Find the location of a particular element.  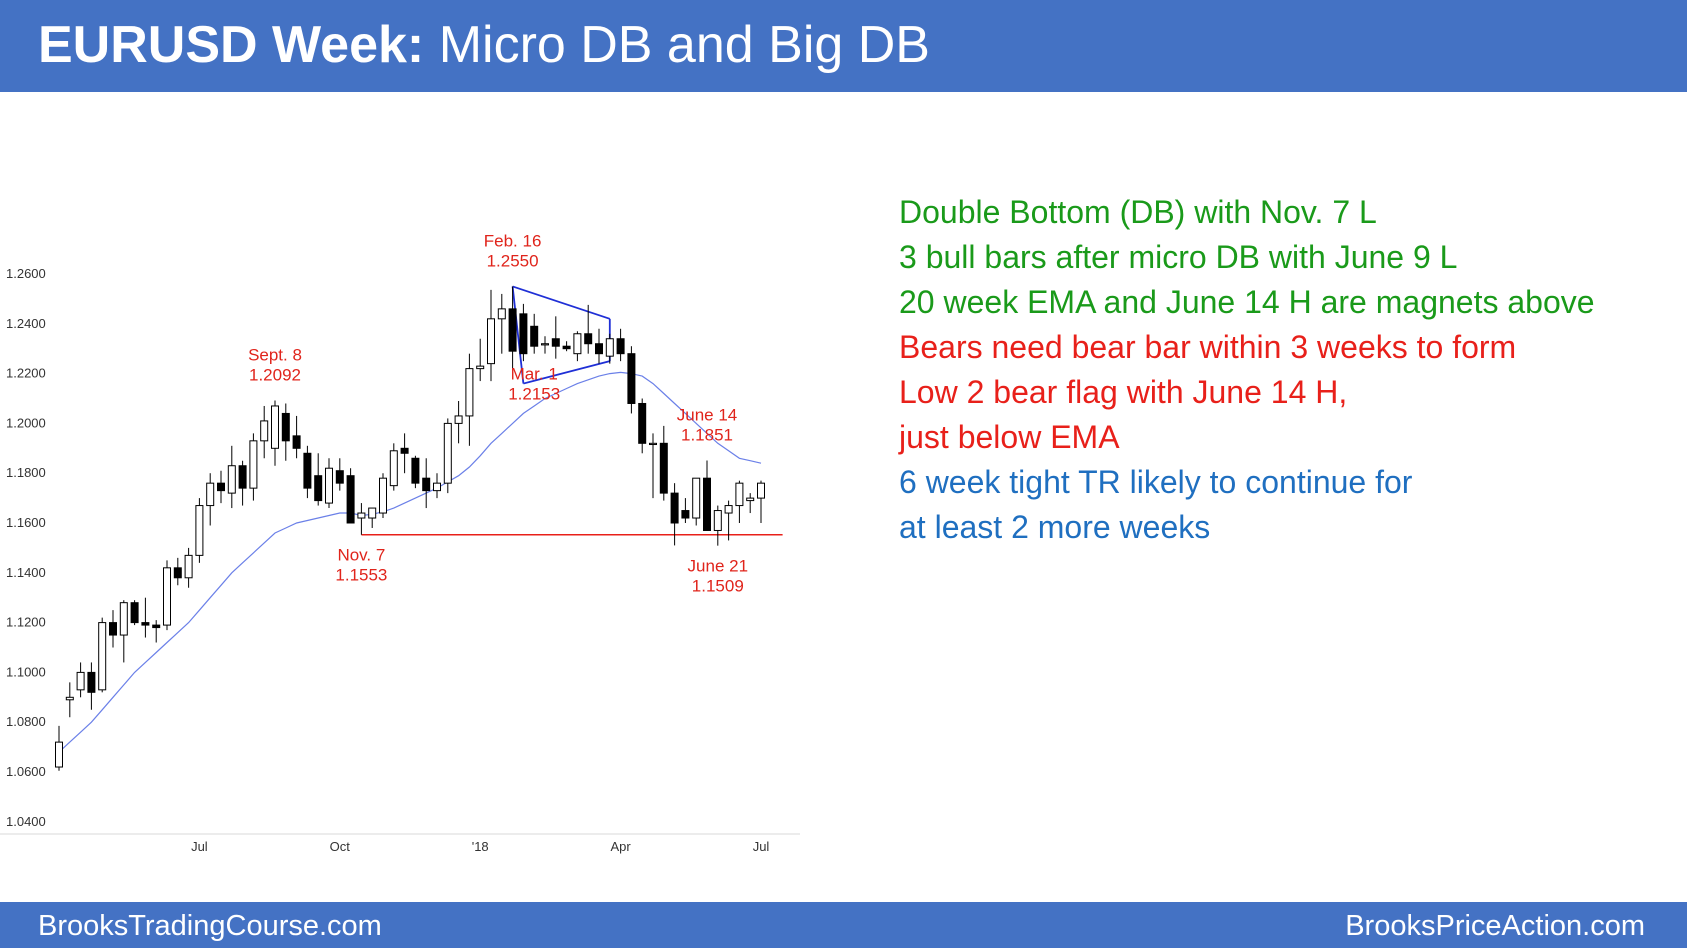

note-8: at least 2 more weeks is located at coordinates (1055, 527).